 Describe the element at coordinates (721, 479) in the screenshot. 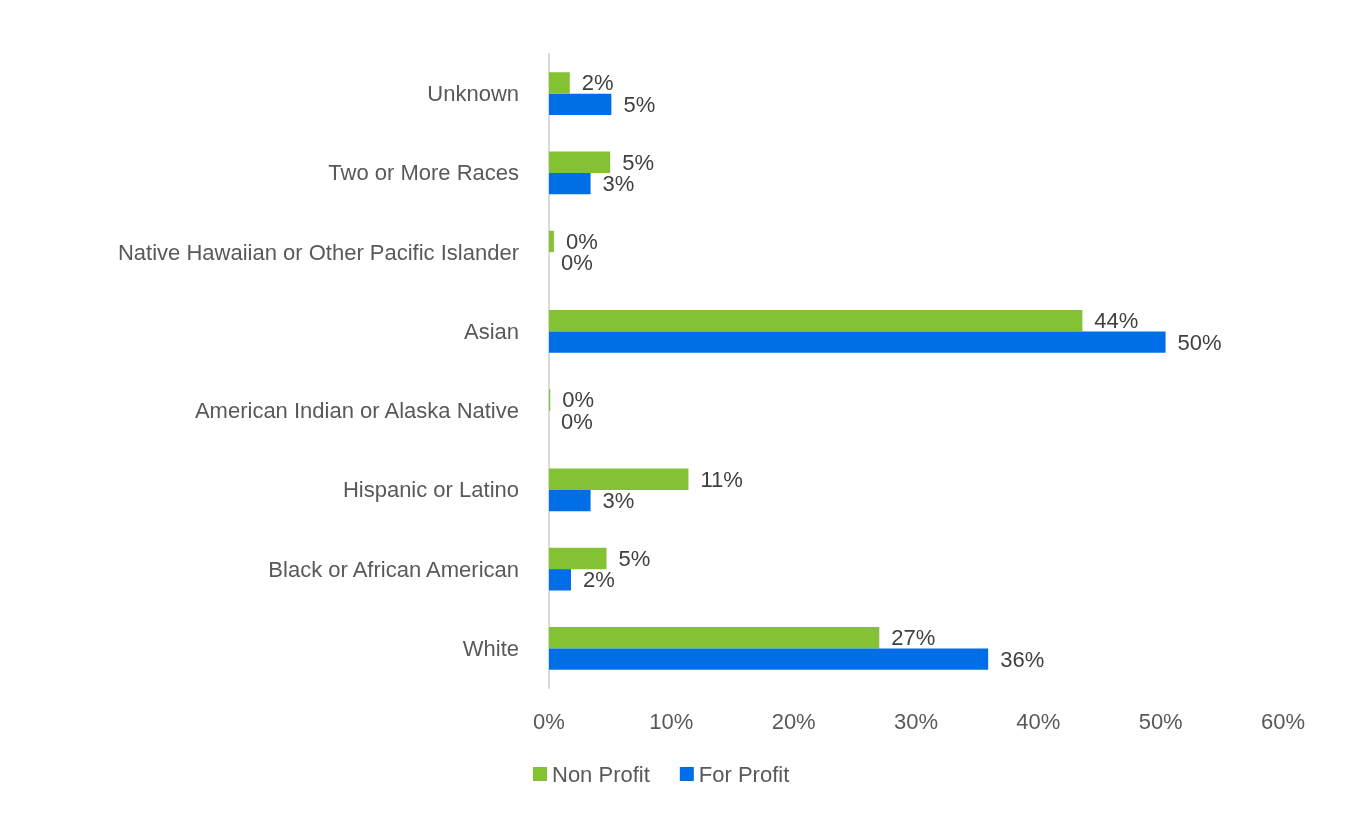

I see `data-label: 11%` at that location.